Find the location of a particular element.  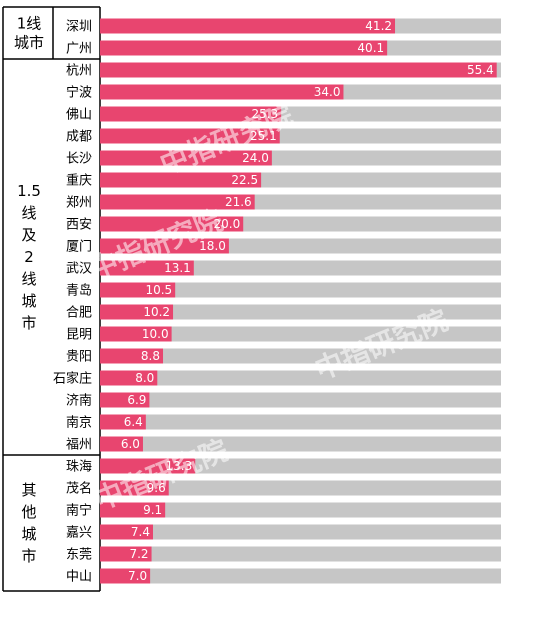

group-label-line: 城市 is located at coordinates (29, 43).